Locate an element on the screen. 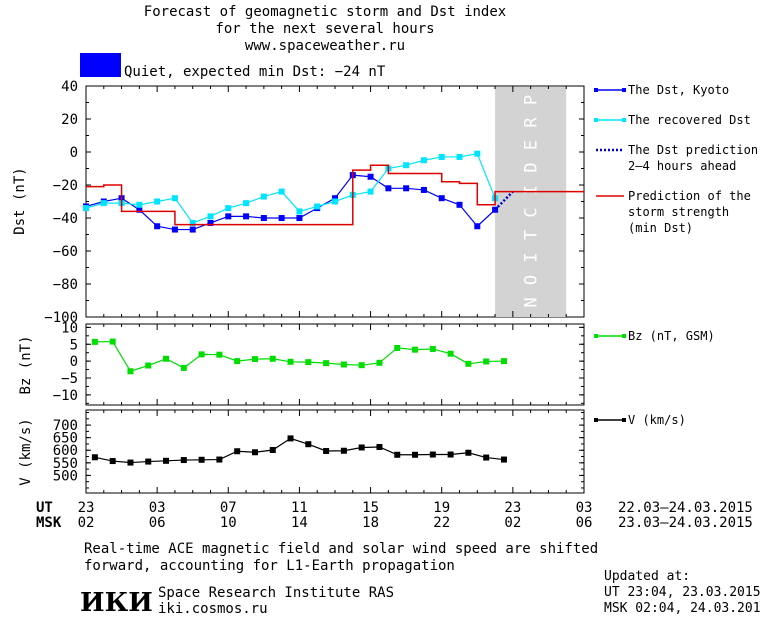 Image resolution: width=760 pixels, height=620 pixels. y-tick-label: 5 is located at coordinates (74, 345).